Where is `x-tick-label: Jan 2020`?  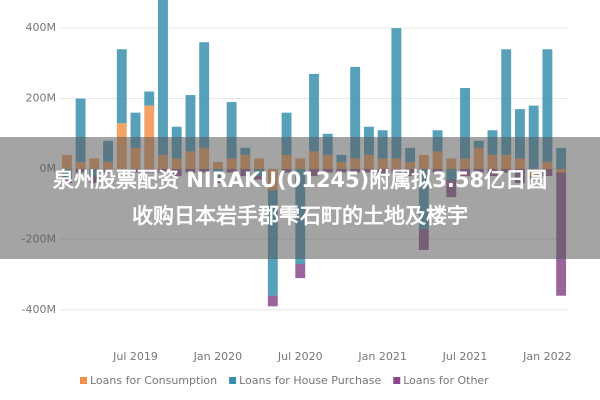 x-tick-label: Jan 2020 is located at coordinates (217, 356).